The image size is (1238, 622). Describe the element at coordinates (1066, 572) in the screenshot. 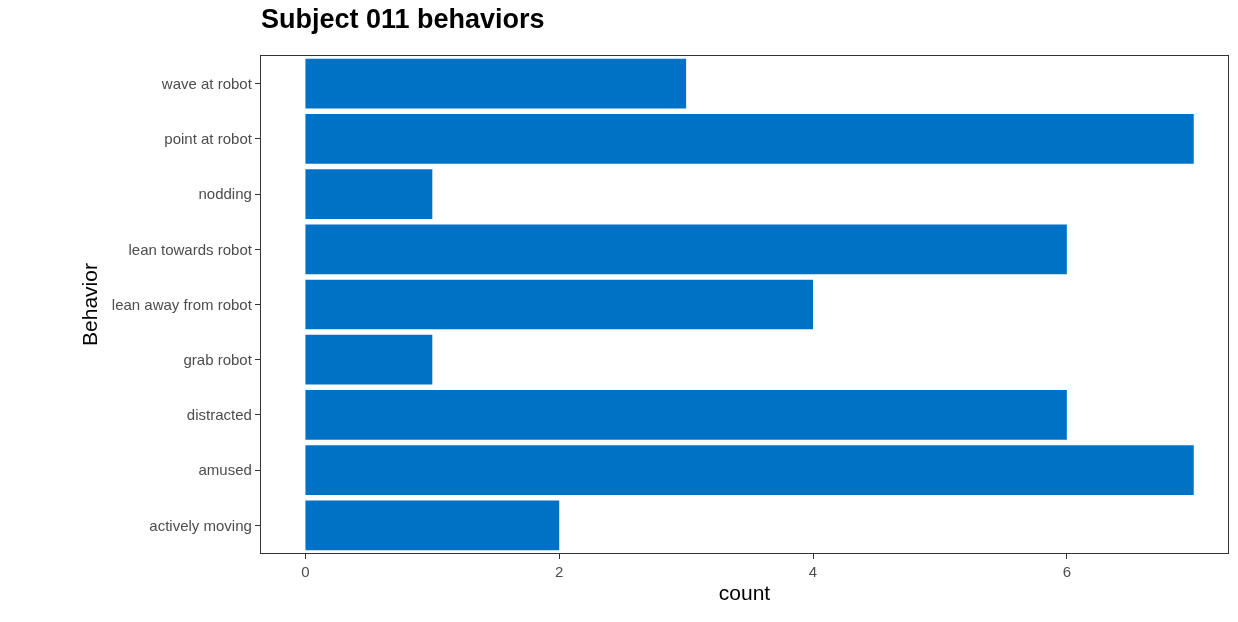

I see `x-tick-label: 6` at that location.